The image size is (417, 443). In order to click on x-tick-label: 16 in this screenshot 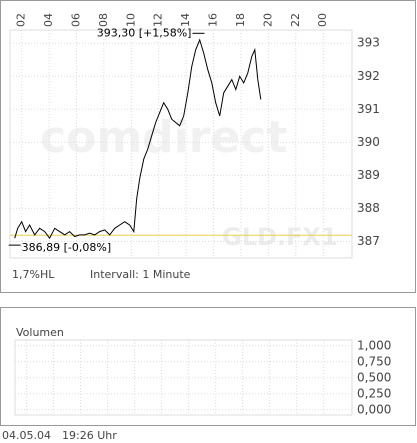, I will do `click(213, 20)`.